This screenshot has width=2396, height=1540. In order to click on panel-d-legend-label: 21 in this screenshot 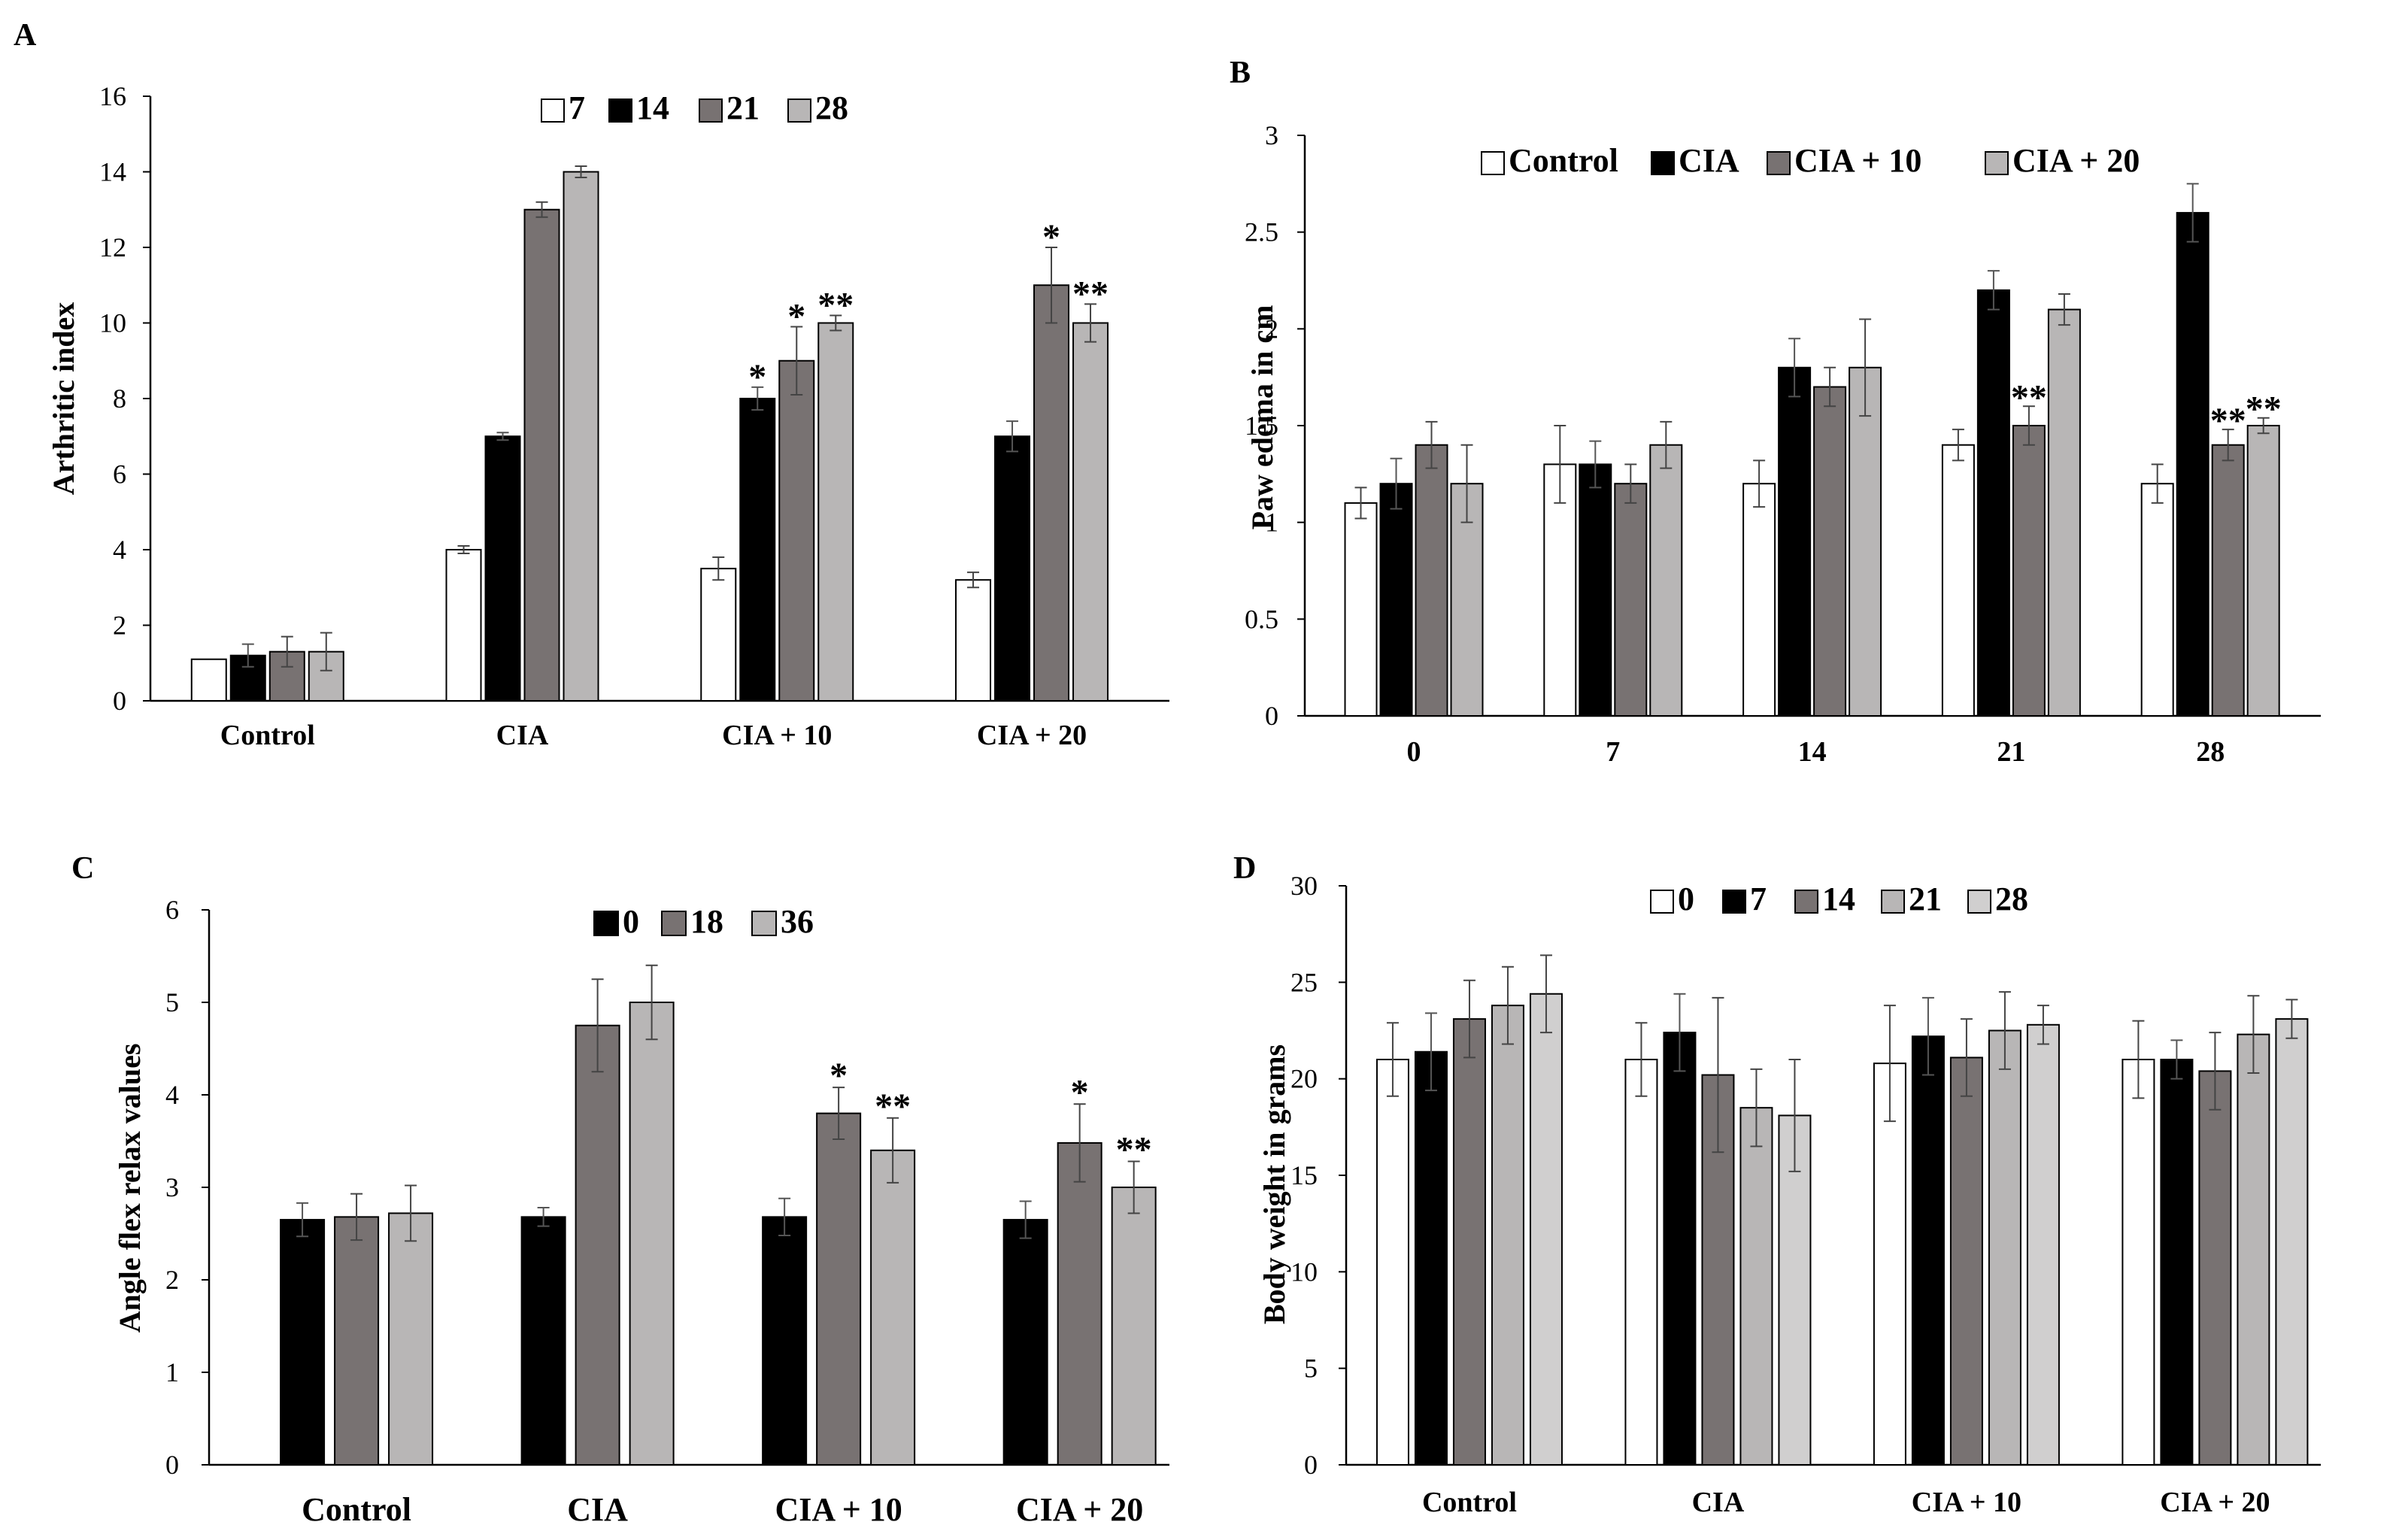, I will do `click(1925, 899)`.